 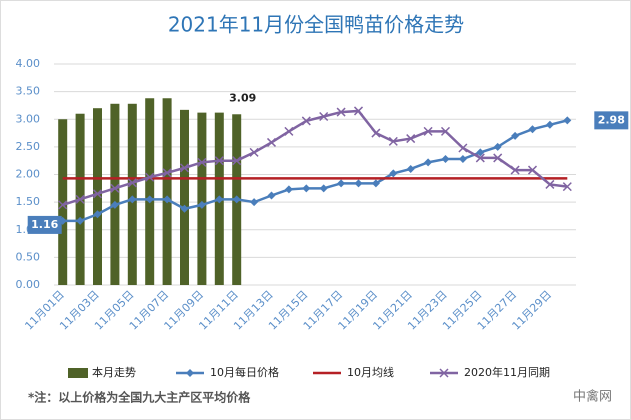 What do you see at coordinates (28, 91) in the screenshot?
I see `y-tick-label: 3.50` at bounding box center [28, 91].